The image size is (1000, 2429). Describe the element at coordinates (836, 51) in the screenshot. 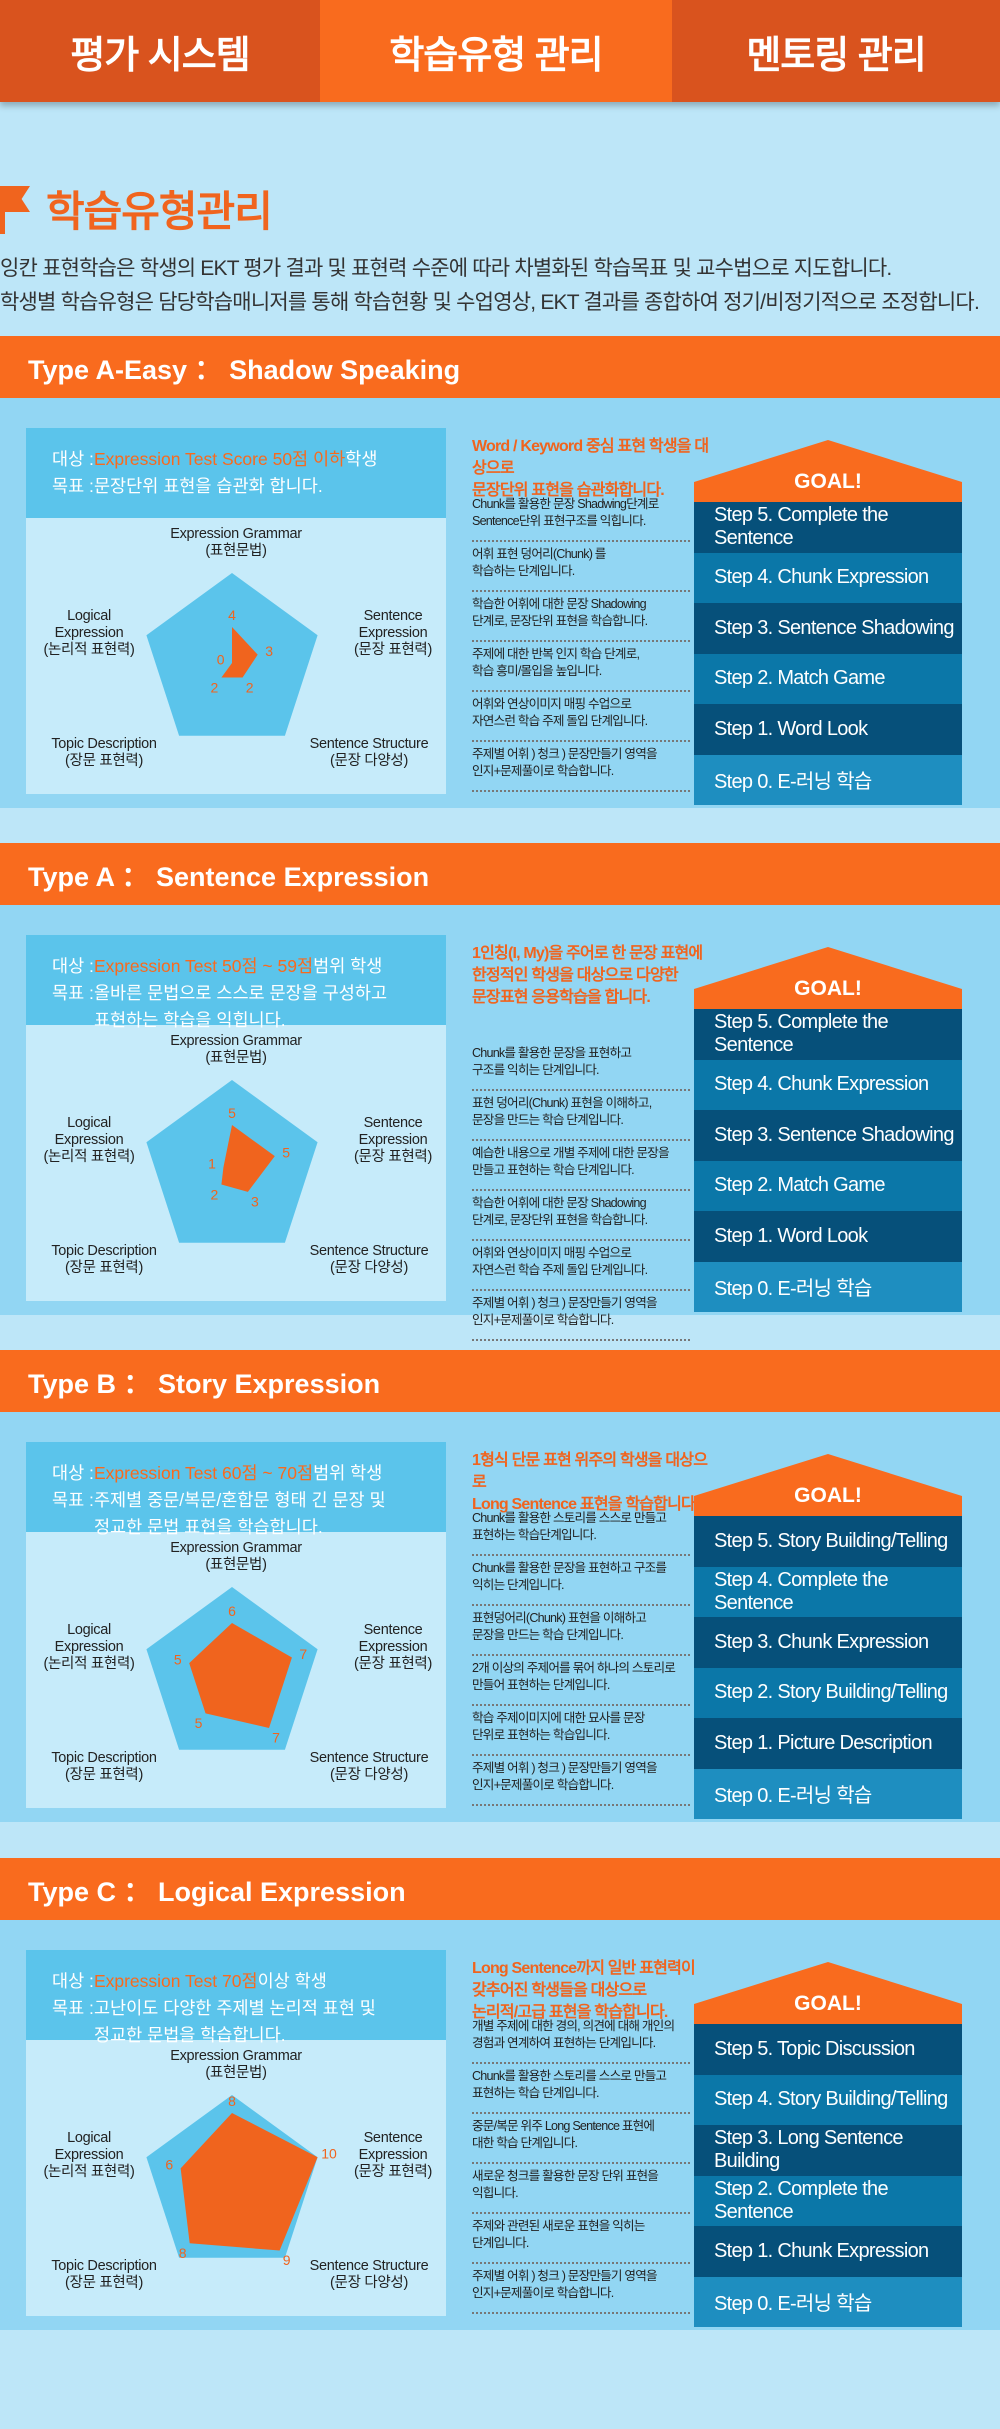

I see `tab-mentoring-management: 멘토링 관리` at that location.